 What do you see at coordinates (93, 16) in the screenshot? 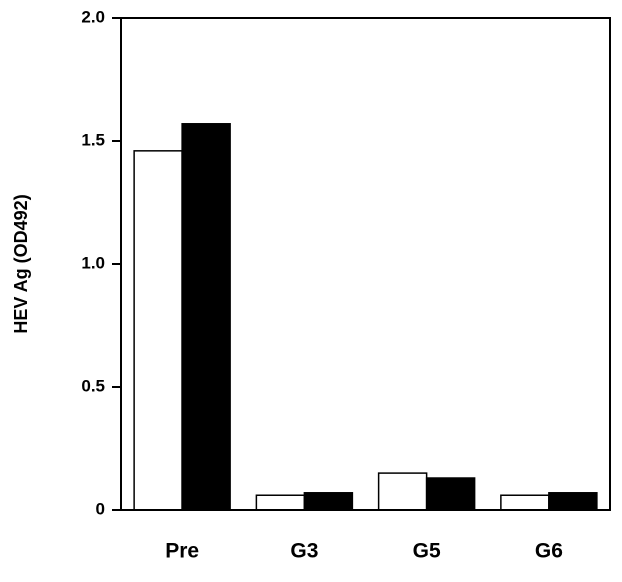
I see `y-tick-label: 2.0` at bounding box center [93, 16].